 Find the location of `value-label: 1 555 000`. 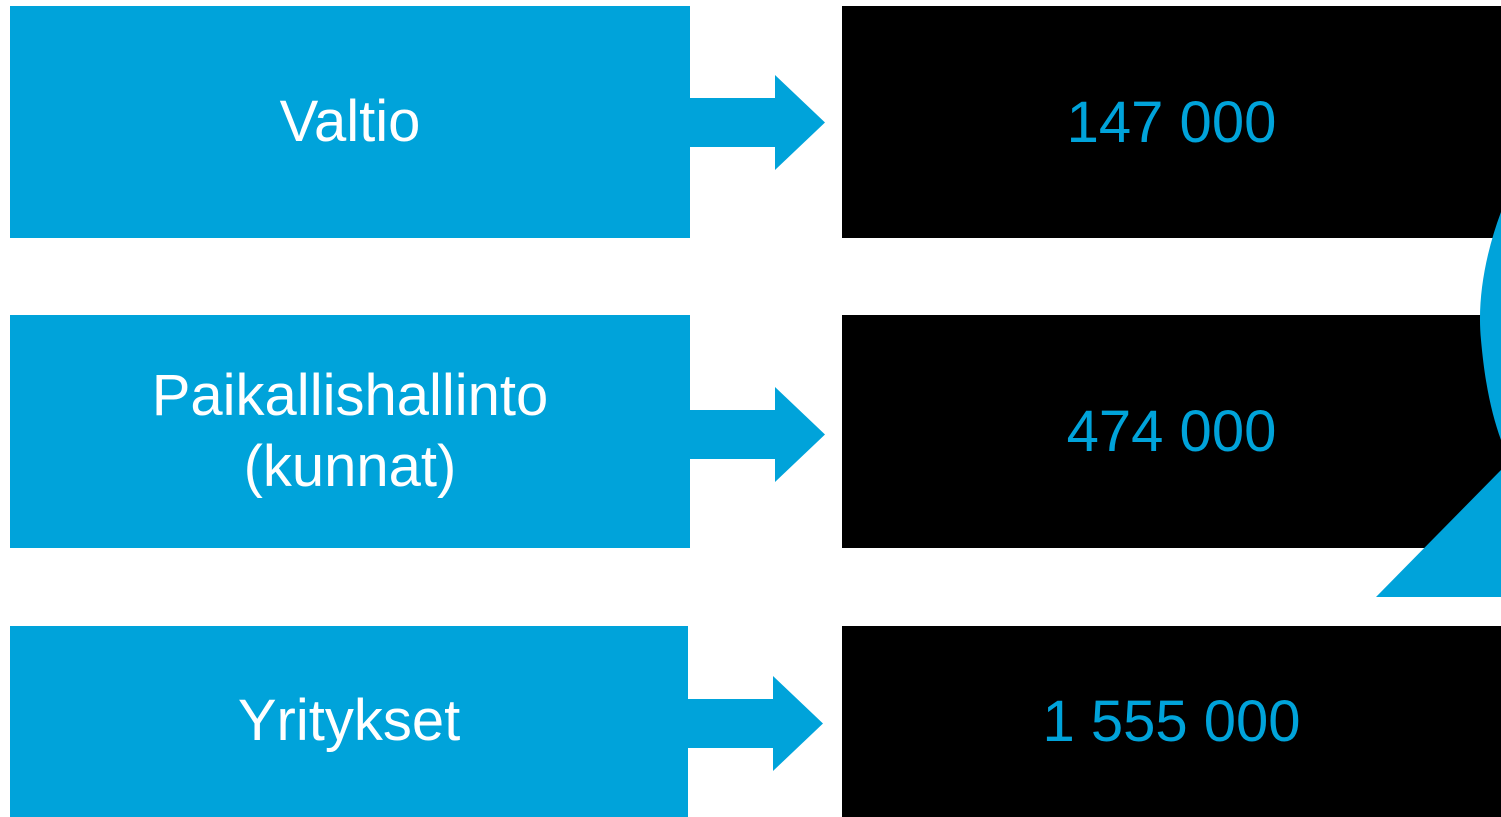

value-label: 1 555 000 is located at coordinates (1171, 721).